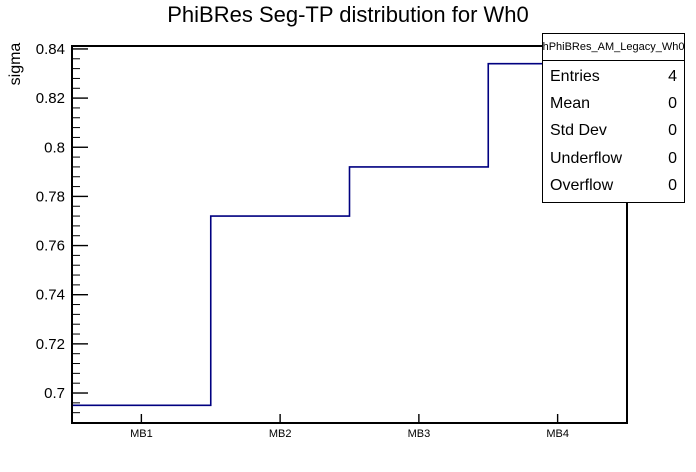  Describe the element at coordinates (50, 49) in the screenshot. I see `y-tick-label: 0.84` at that location.